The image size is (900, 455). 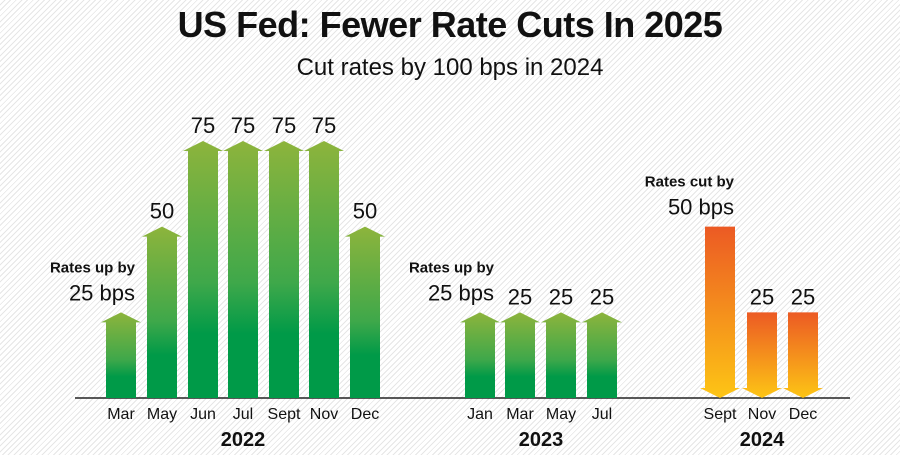 I want to click on annotation-line2: 50 bps, so click(x=701, y=207).